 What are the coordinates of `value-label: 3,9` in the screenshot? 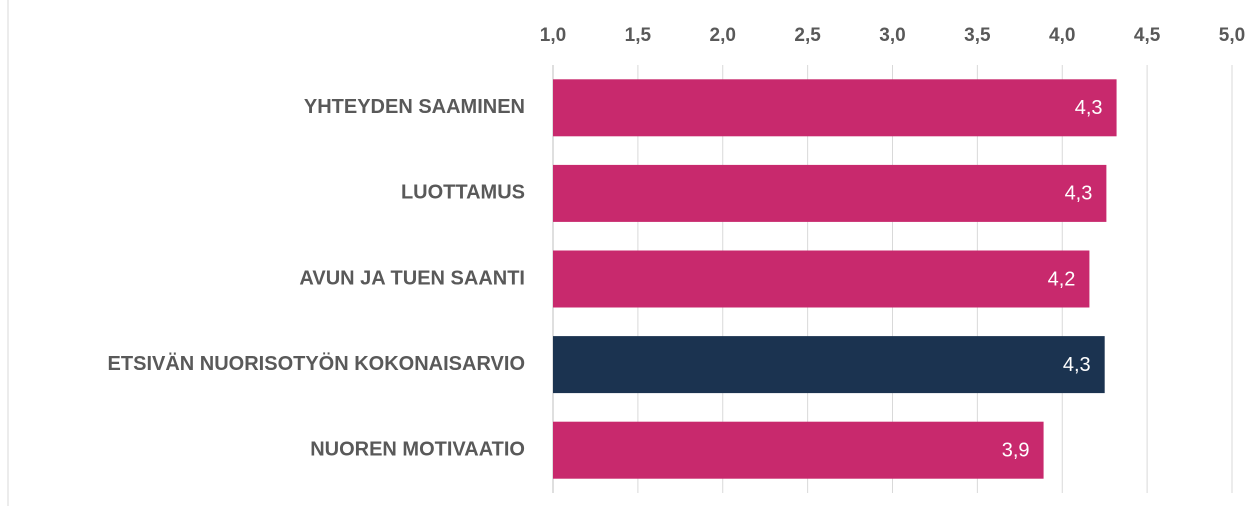 It's located at (1016, 450).